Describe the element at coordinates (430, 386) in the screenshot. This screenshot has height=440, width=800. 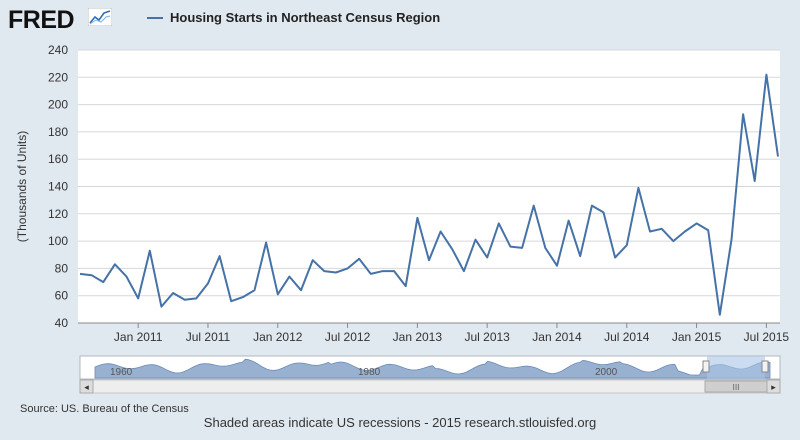
I see `scrollbar-track` at that location.